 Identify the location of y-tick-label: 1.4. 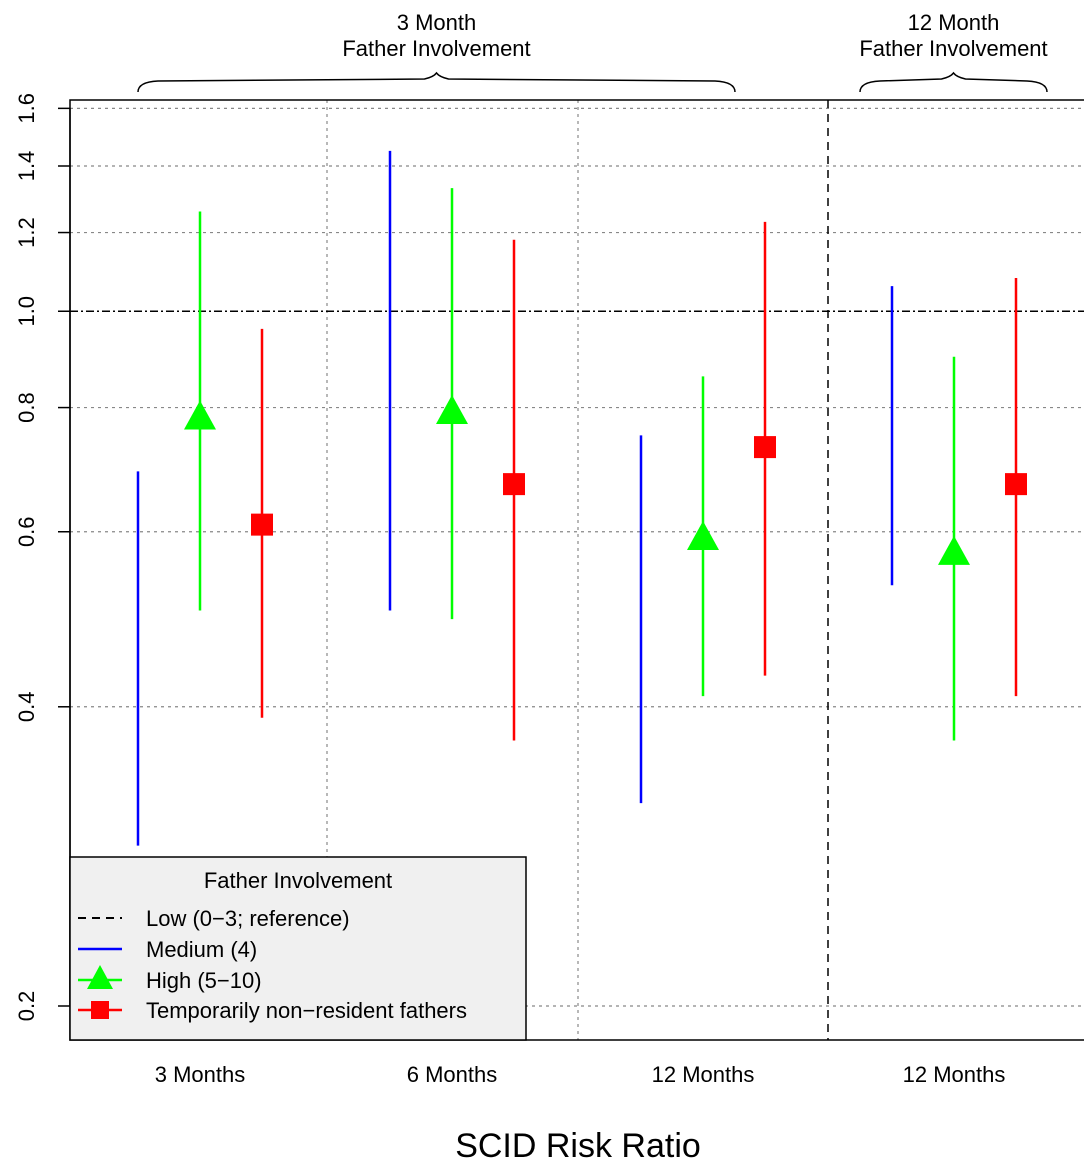
(26, 166).